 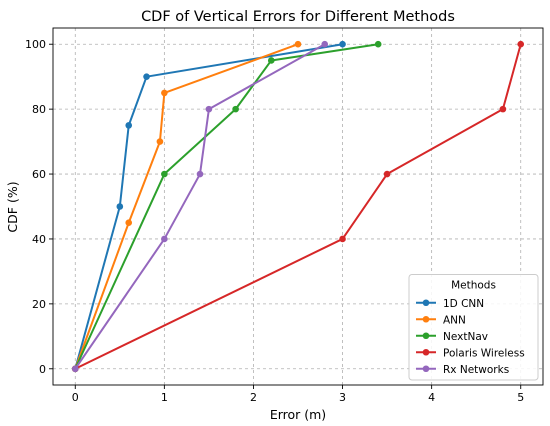 What do you see at coordinates (426, 352) in the screenshot?
I see `legend-marker-polaris-wireless` at bounding box center [426, 352].